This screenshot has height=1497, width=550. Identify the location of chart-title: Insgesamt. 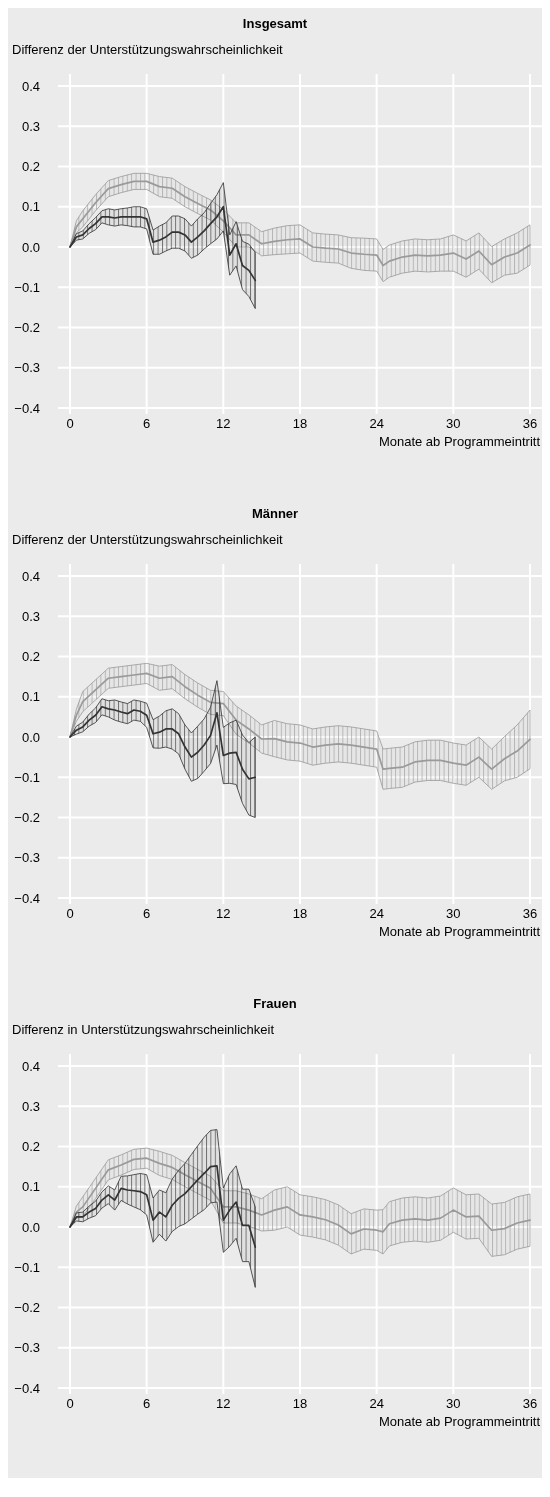
(275, 23).